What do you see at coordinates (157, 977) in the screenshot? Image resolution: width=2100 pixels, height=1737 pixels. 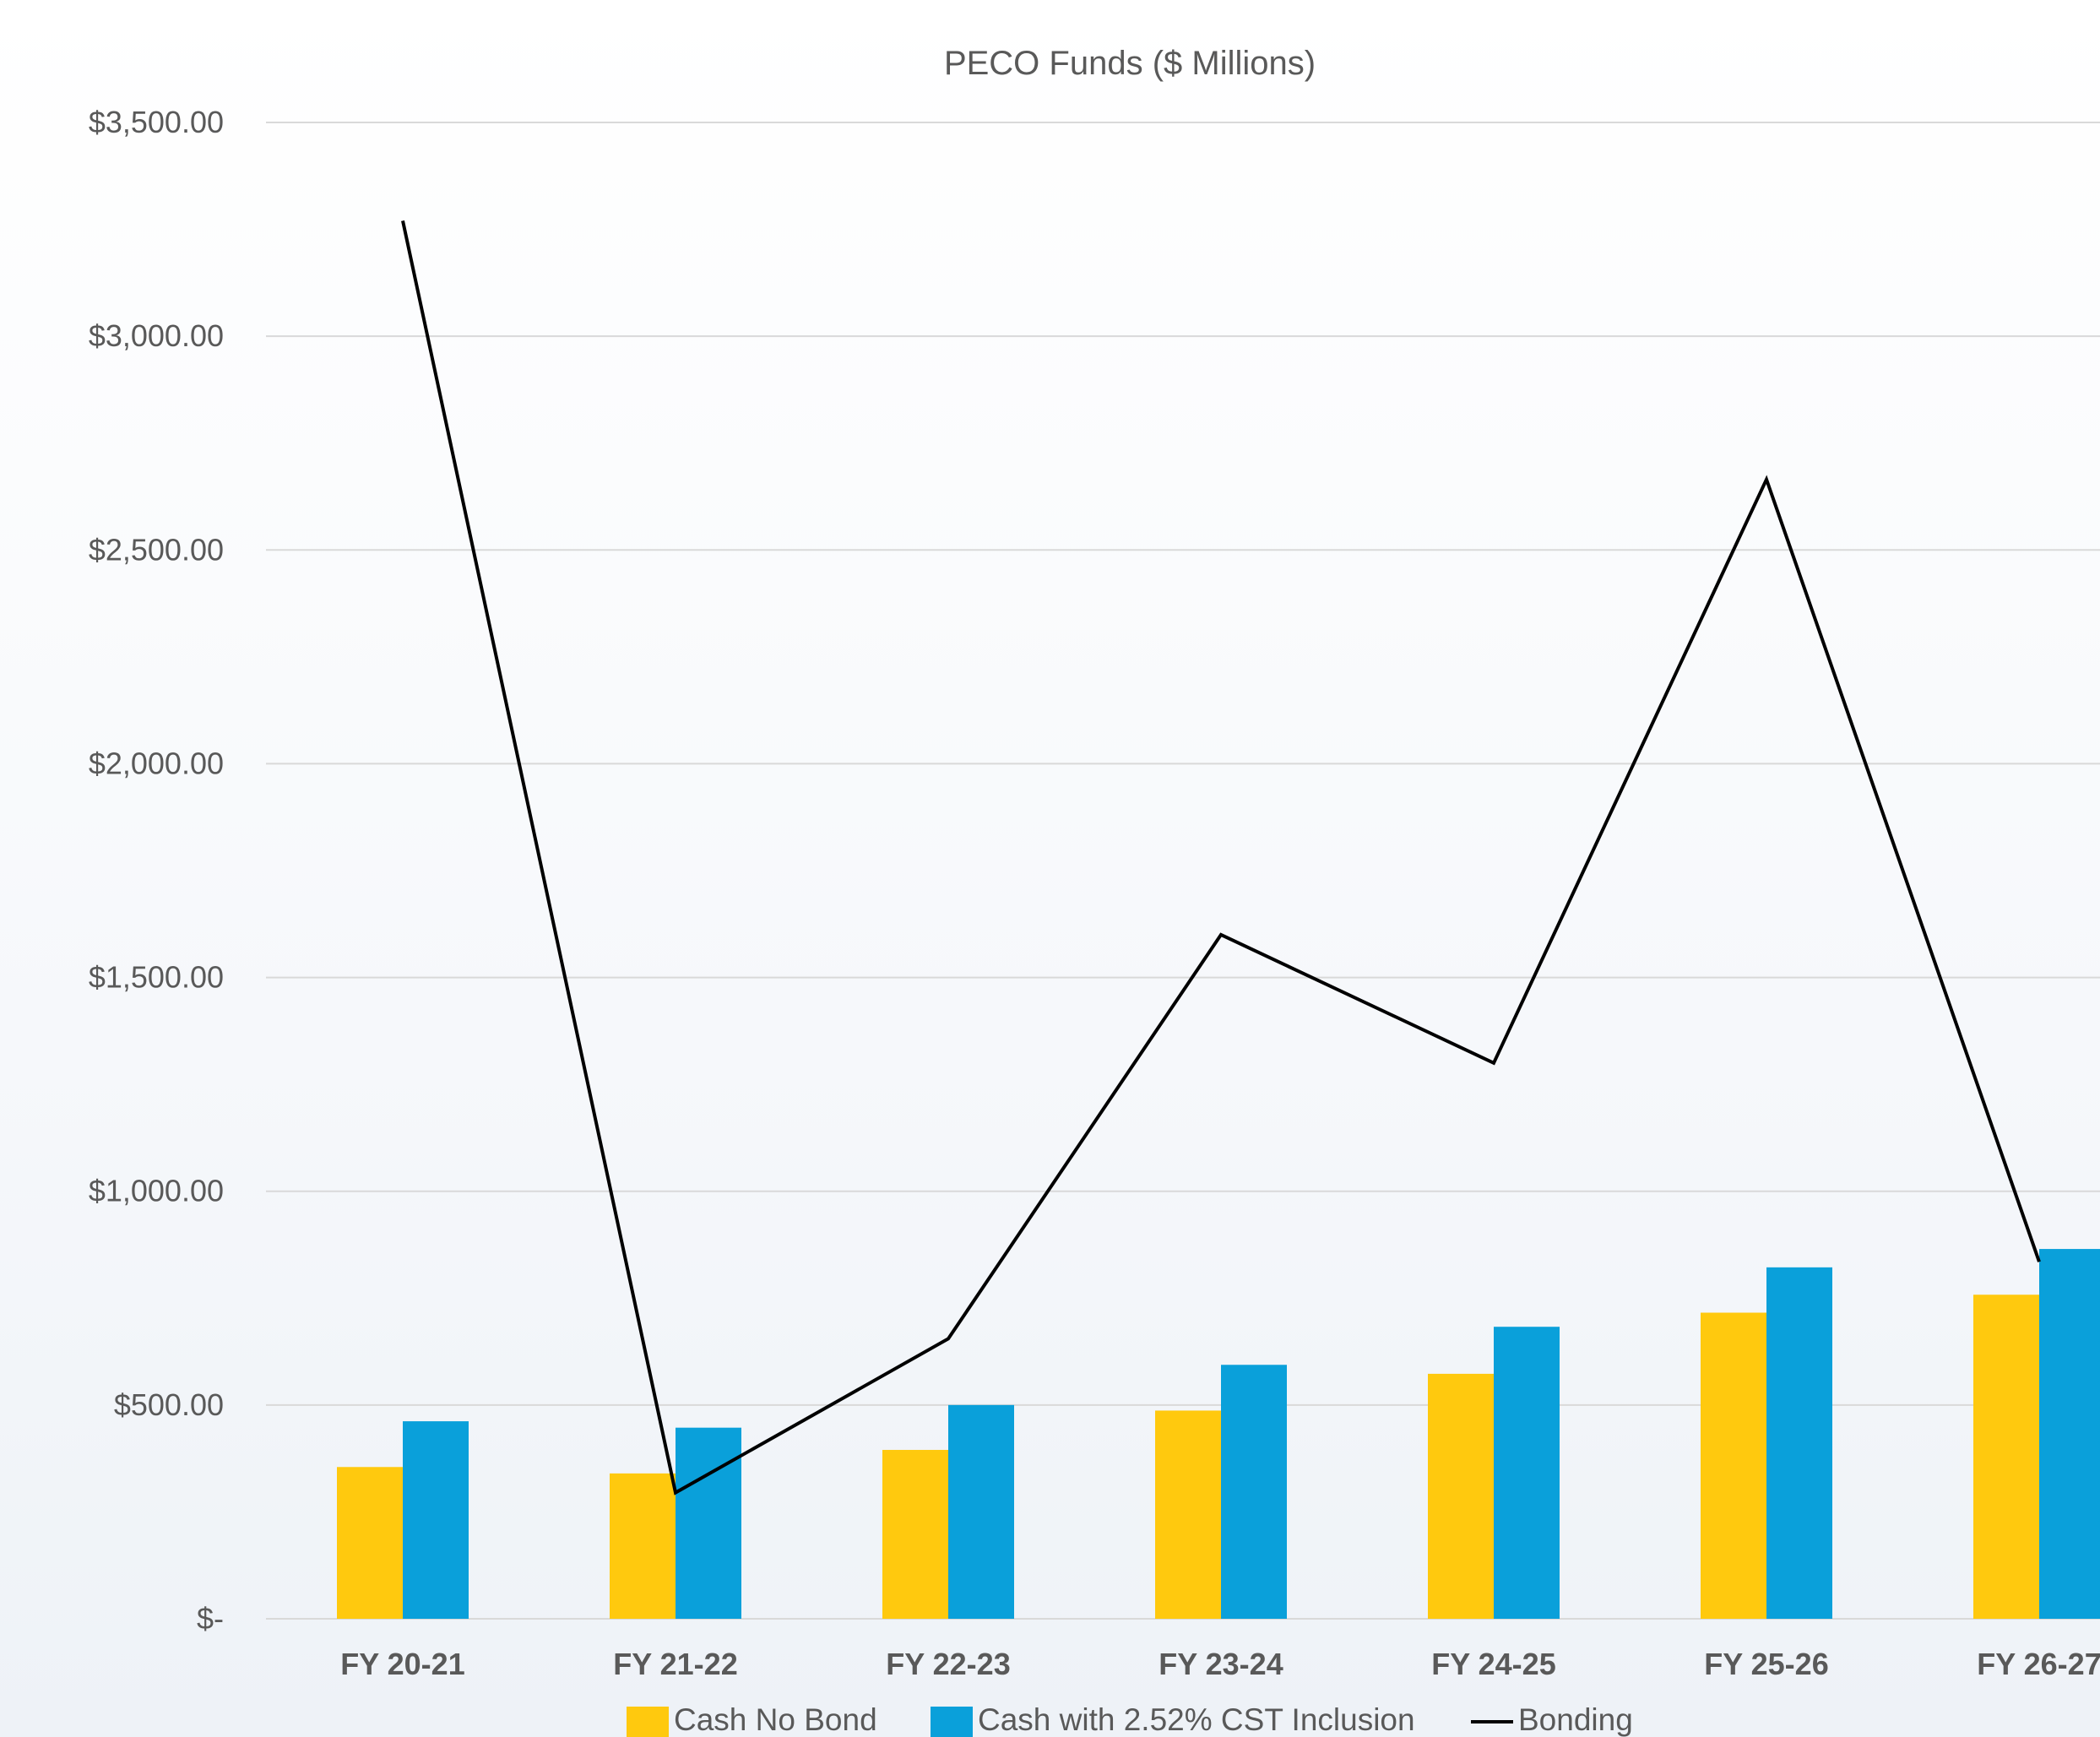 I see `y-tick-label: $1,500.00` at bounding box center [157, 977].